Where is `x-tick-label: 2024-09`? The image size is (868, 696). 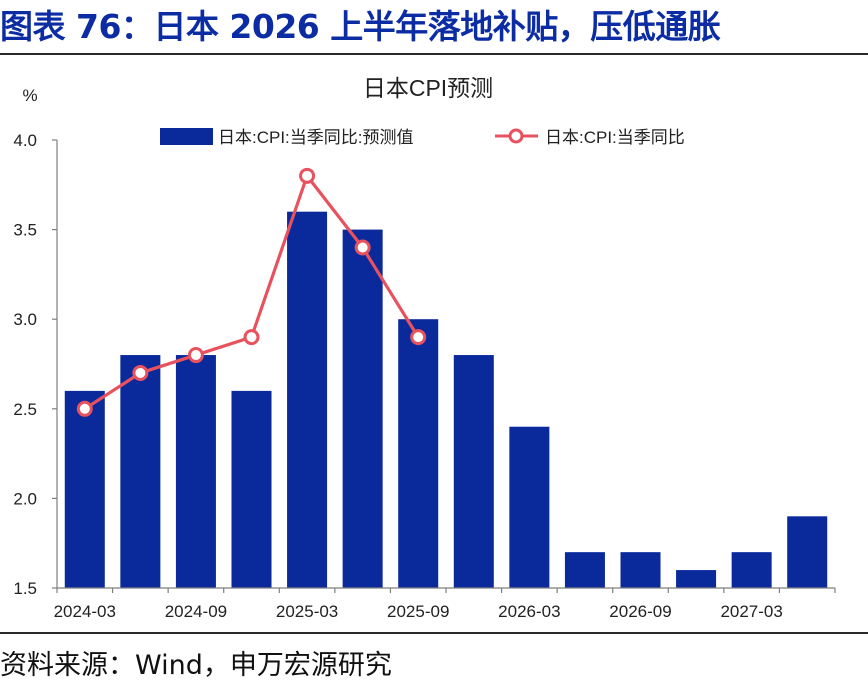 x-tick-label: 2024-09 is located at coordinates (196, 611).